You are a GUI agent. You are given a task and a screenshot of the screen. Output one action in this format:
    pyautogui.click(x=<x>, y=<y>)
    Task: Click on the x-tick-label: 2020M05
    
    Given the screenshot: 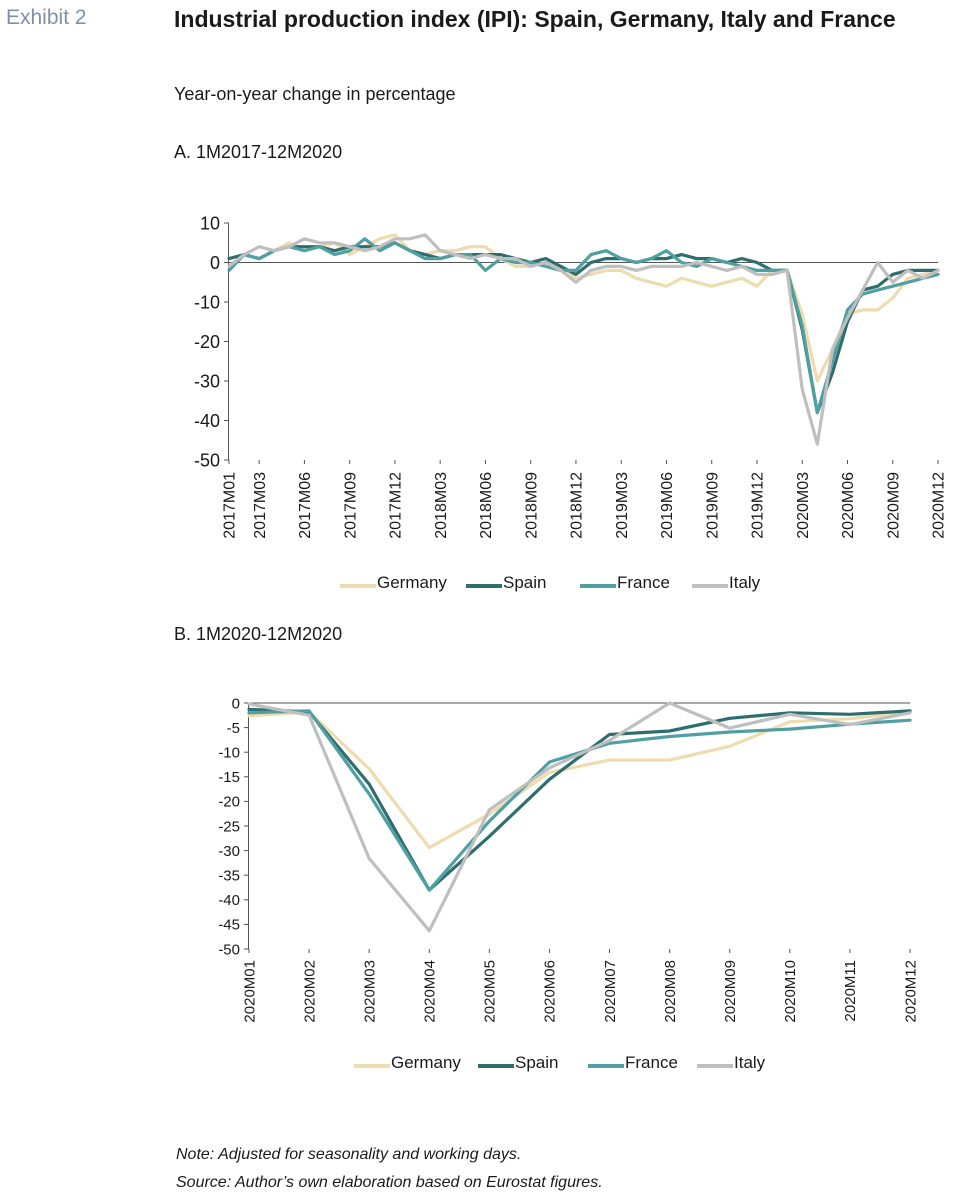 What is the action you would take?
    pyautogui.click(x=490, y=991)
    